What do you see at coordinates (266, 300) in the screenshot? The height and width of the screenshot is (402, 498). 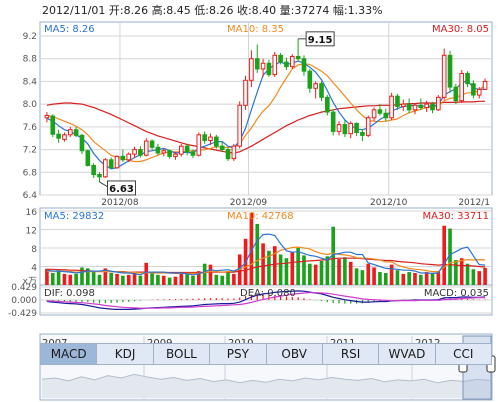 I see `macd-dea-line` at bounding box center [266, 300].